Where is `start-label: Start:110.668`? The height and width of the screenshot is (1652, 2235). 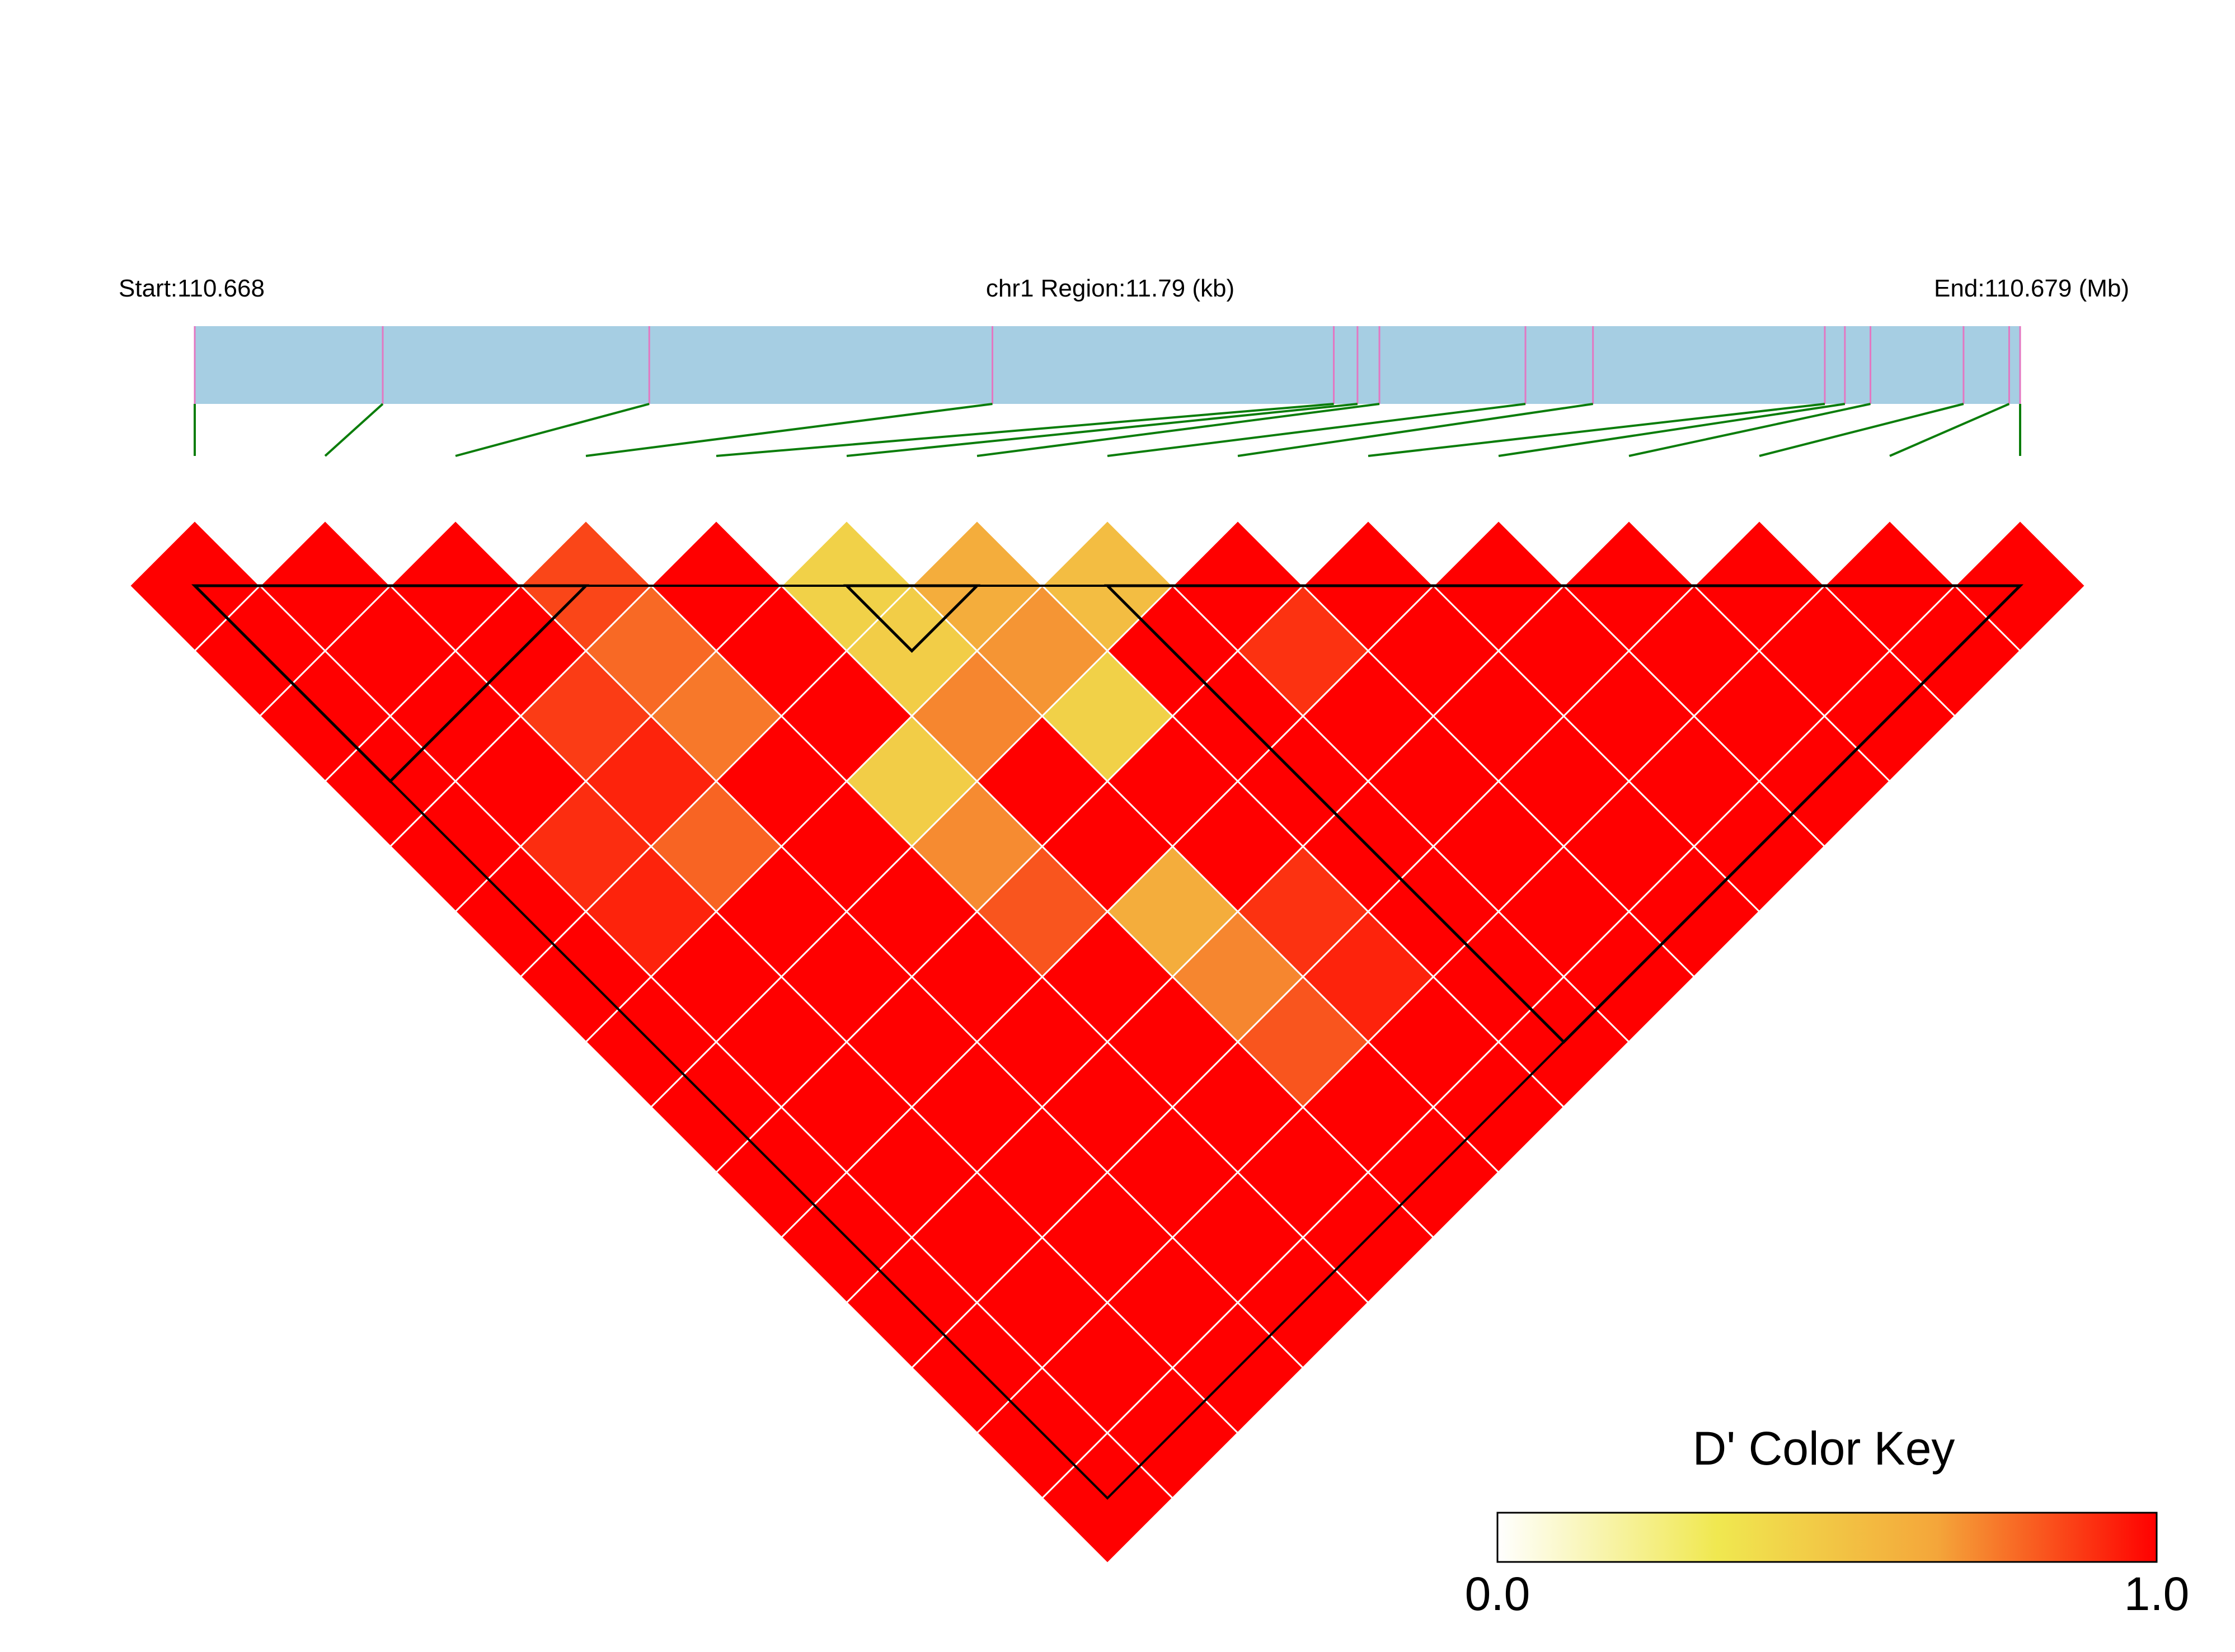
start-label: Start:110.668 is located at coordinates (192, 289).